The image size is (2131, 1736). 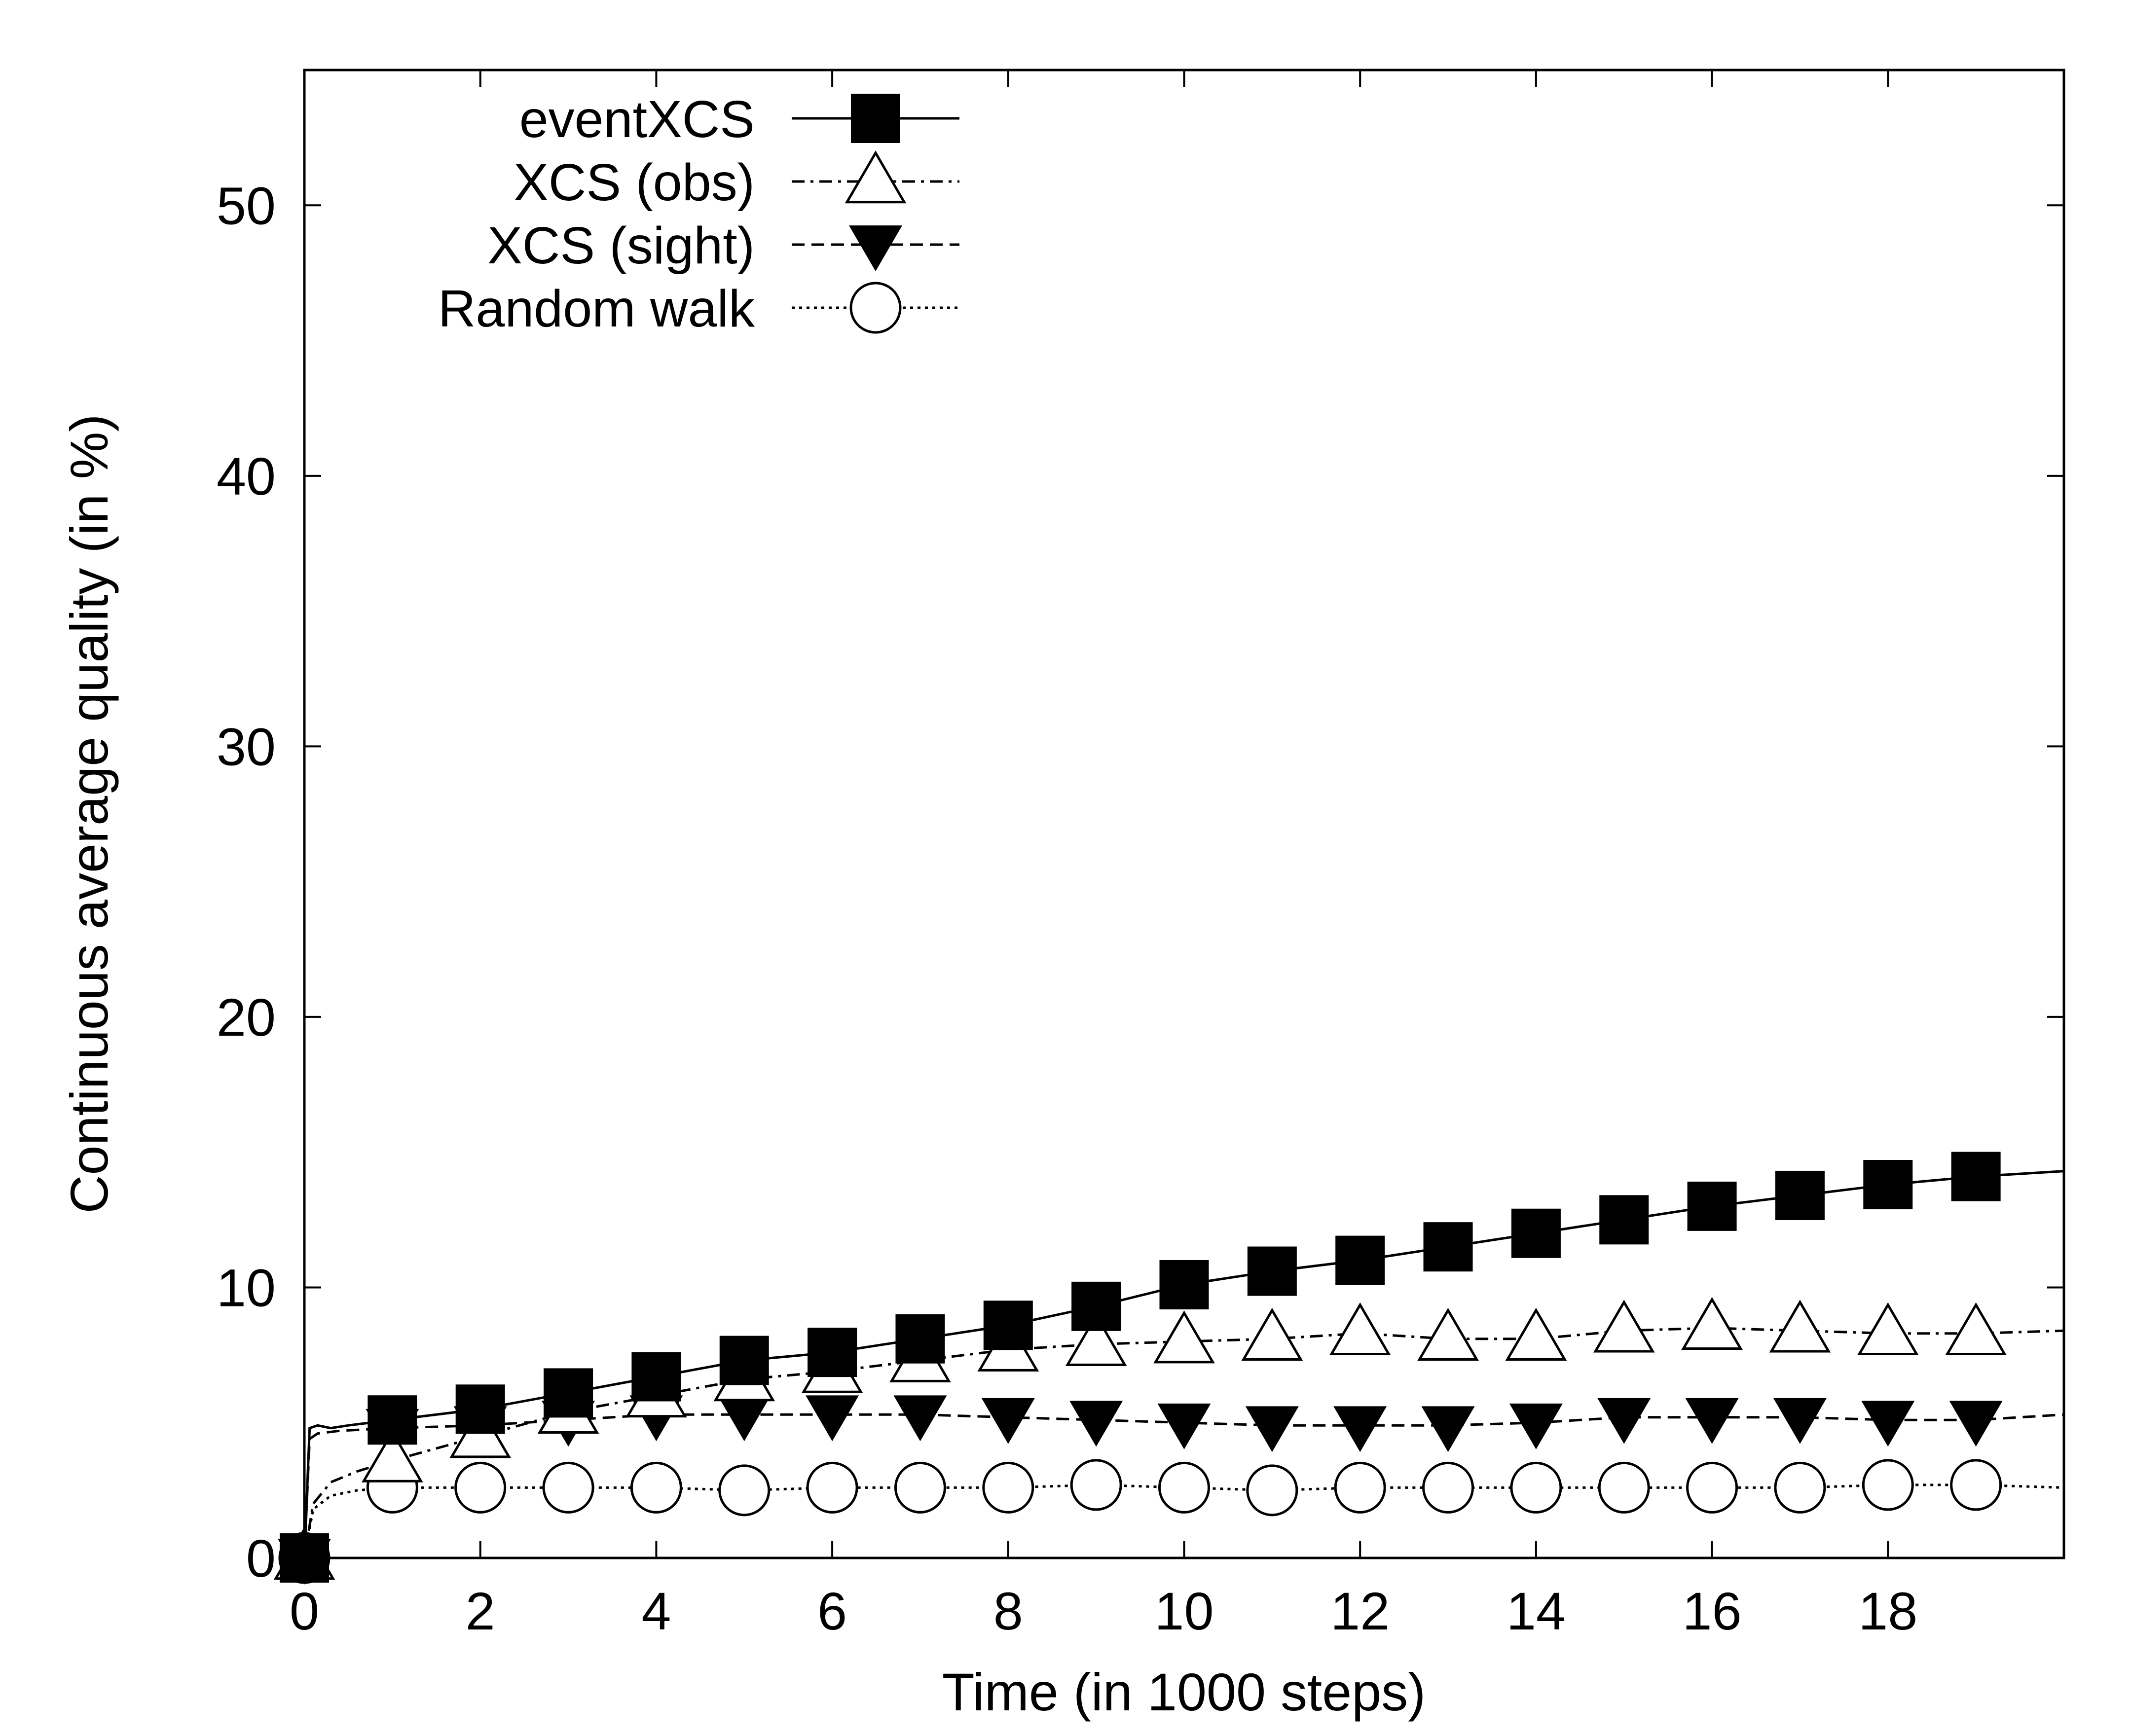 I want to click on y-tick-label: 0, so click(x=261, y=1558).